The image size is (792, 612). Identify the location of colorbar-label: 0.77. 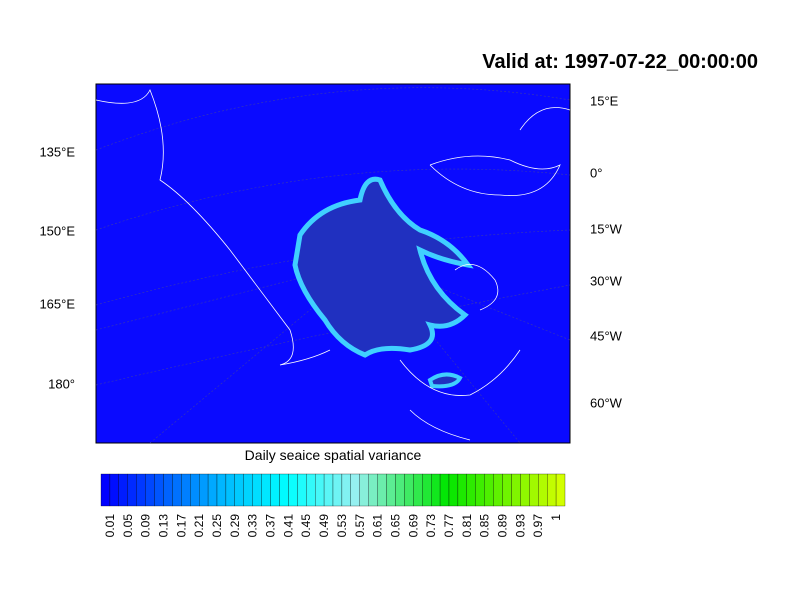
(449, 526).